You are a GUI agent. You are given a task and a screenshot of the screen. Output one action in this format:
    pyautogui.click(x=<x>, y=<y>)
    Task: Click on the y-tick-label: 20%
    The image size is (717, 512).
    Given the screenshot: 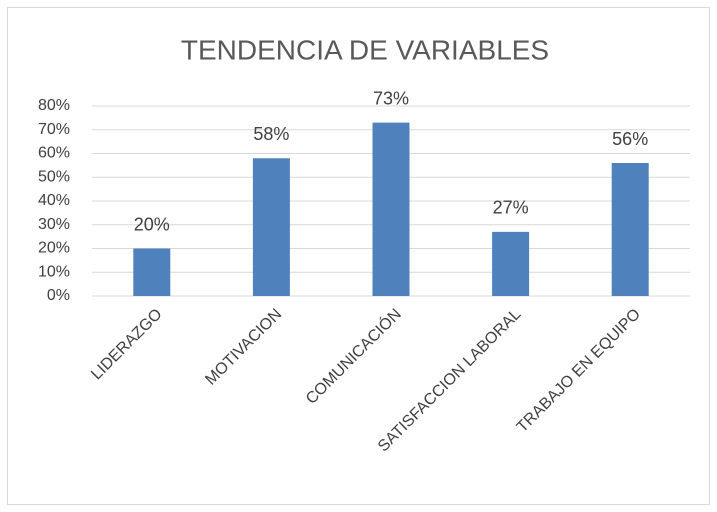 What is the action you would take?
    pyautogui.click(x=54, y=248)
    